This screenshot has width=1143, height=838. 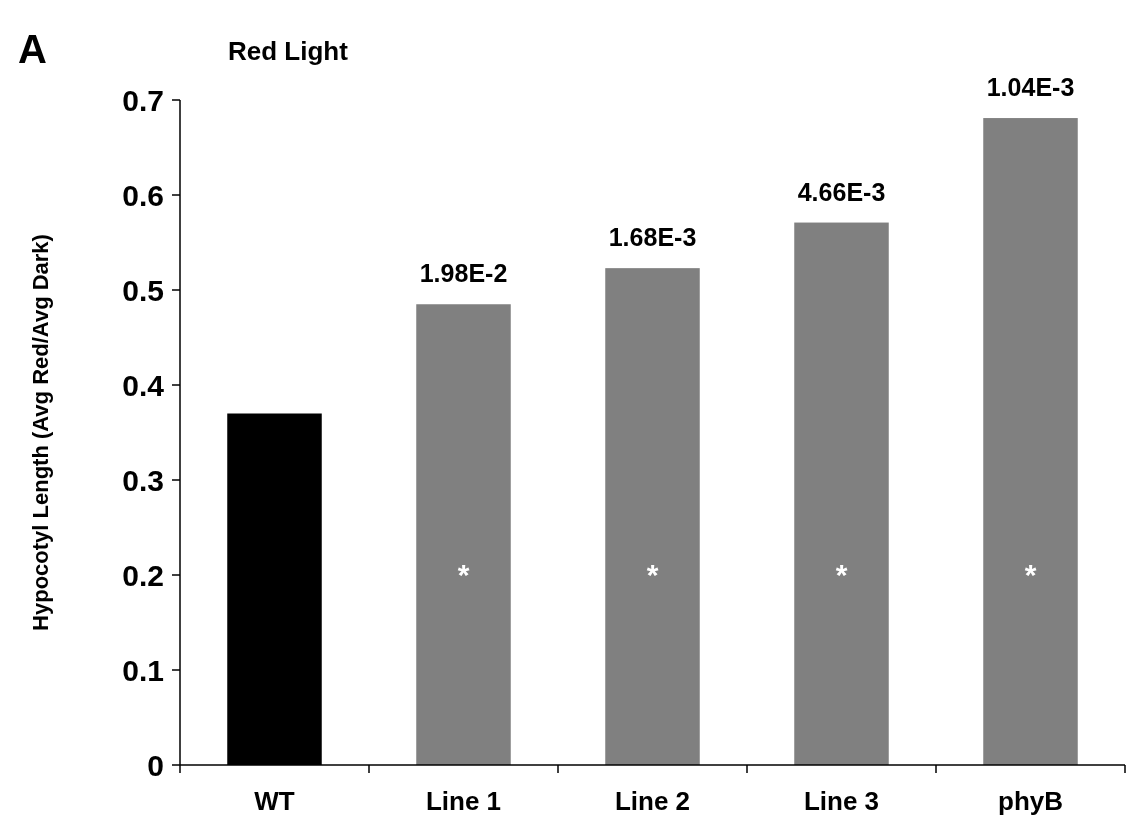 What do you see at coordinates (841, 191) in the screenshot?
I see `annotation: 4.66E-3` at bounding box center [841, 191].